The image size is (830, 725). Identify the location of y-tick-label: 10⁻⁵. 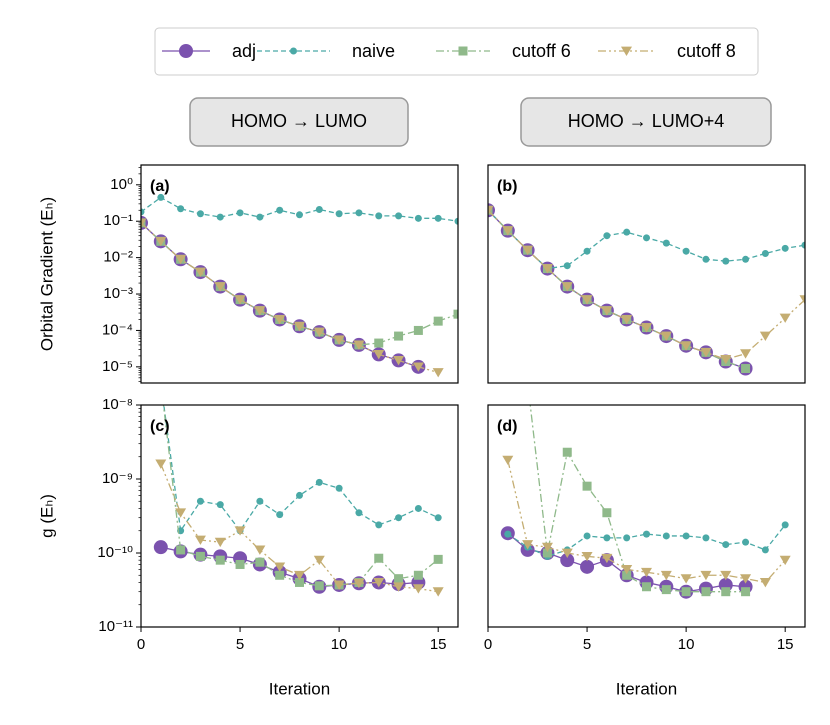
(117, 366).